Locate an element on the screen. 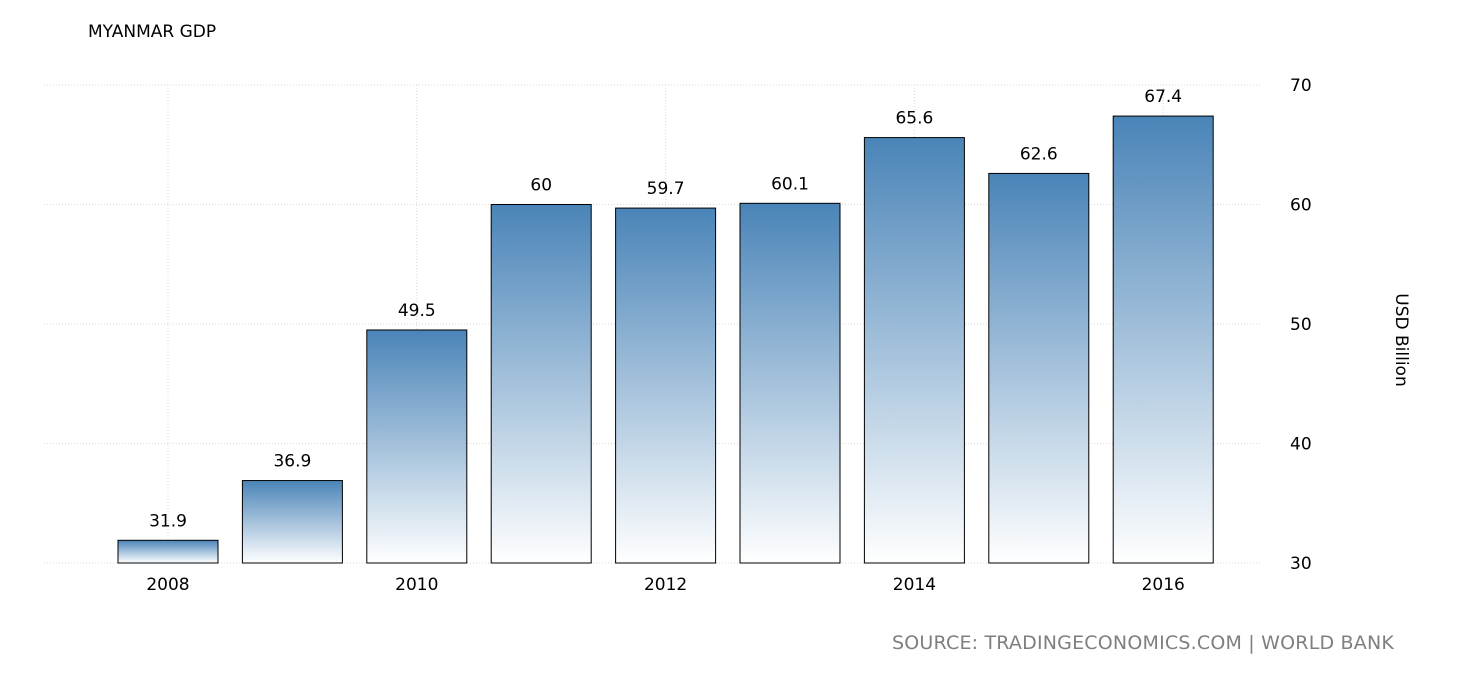 Image resolution: width=1460 pixels, height=680 pixels. x-tick-label: 2014 is located at coordinates (914, 585).